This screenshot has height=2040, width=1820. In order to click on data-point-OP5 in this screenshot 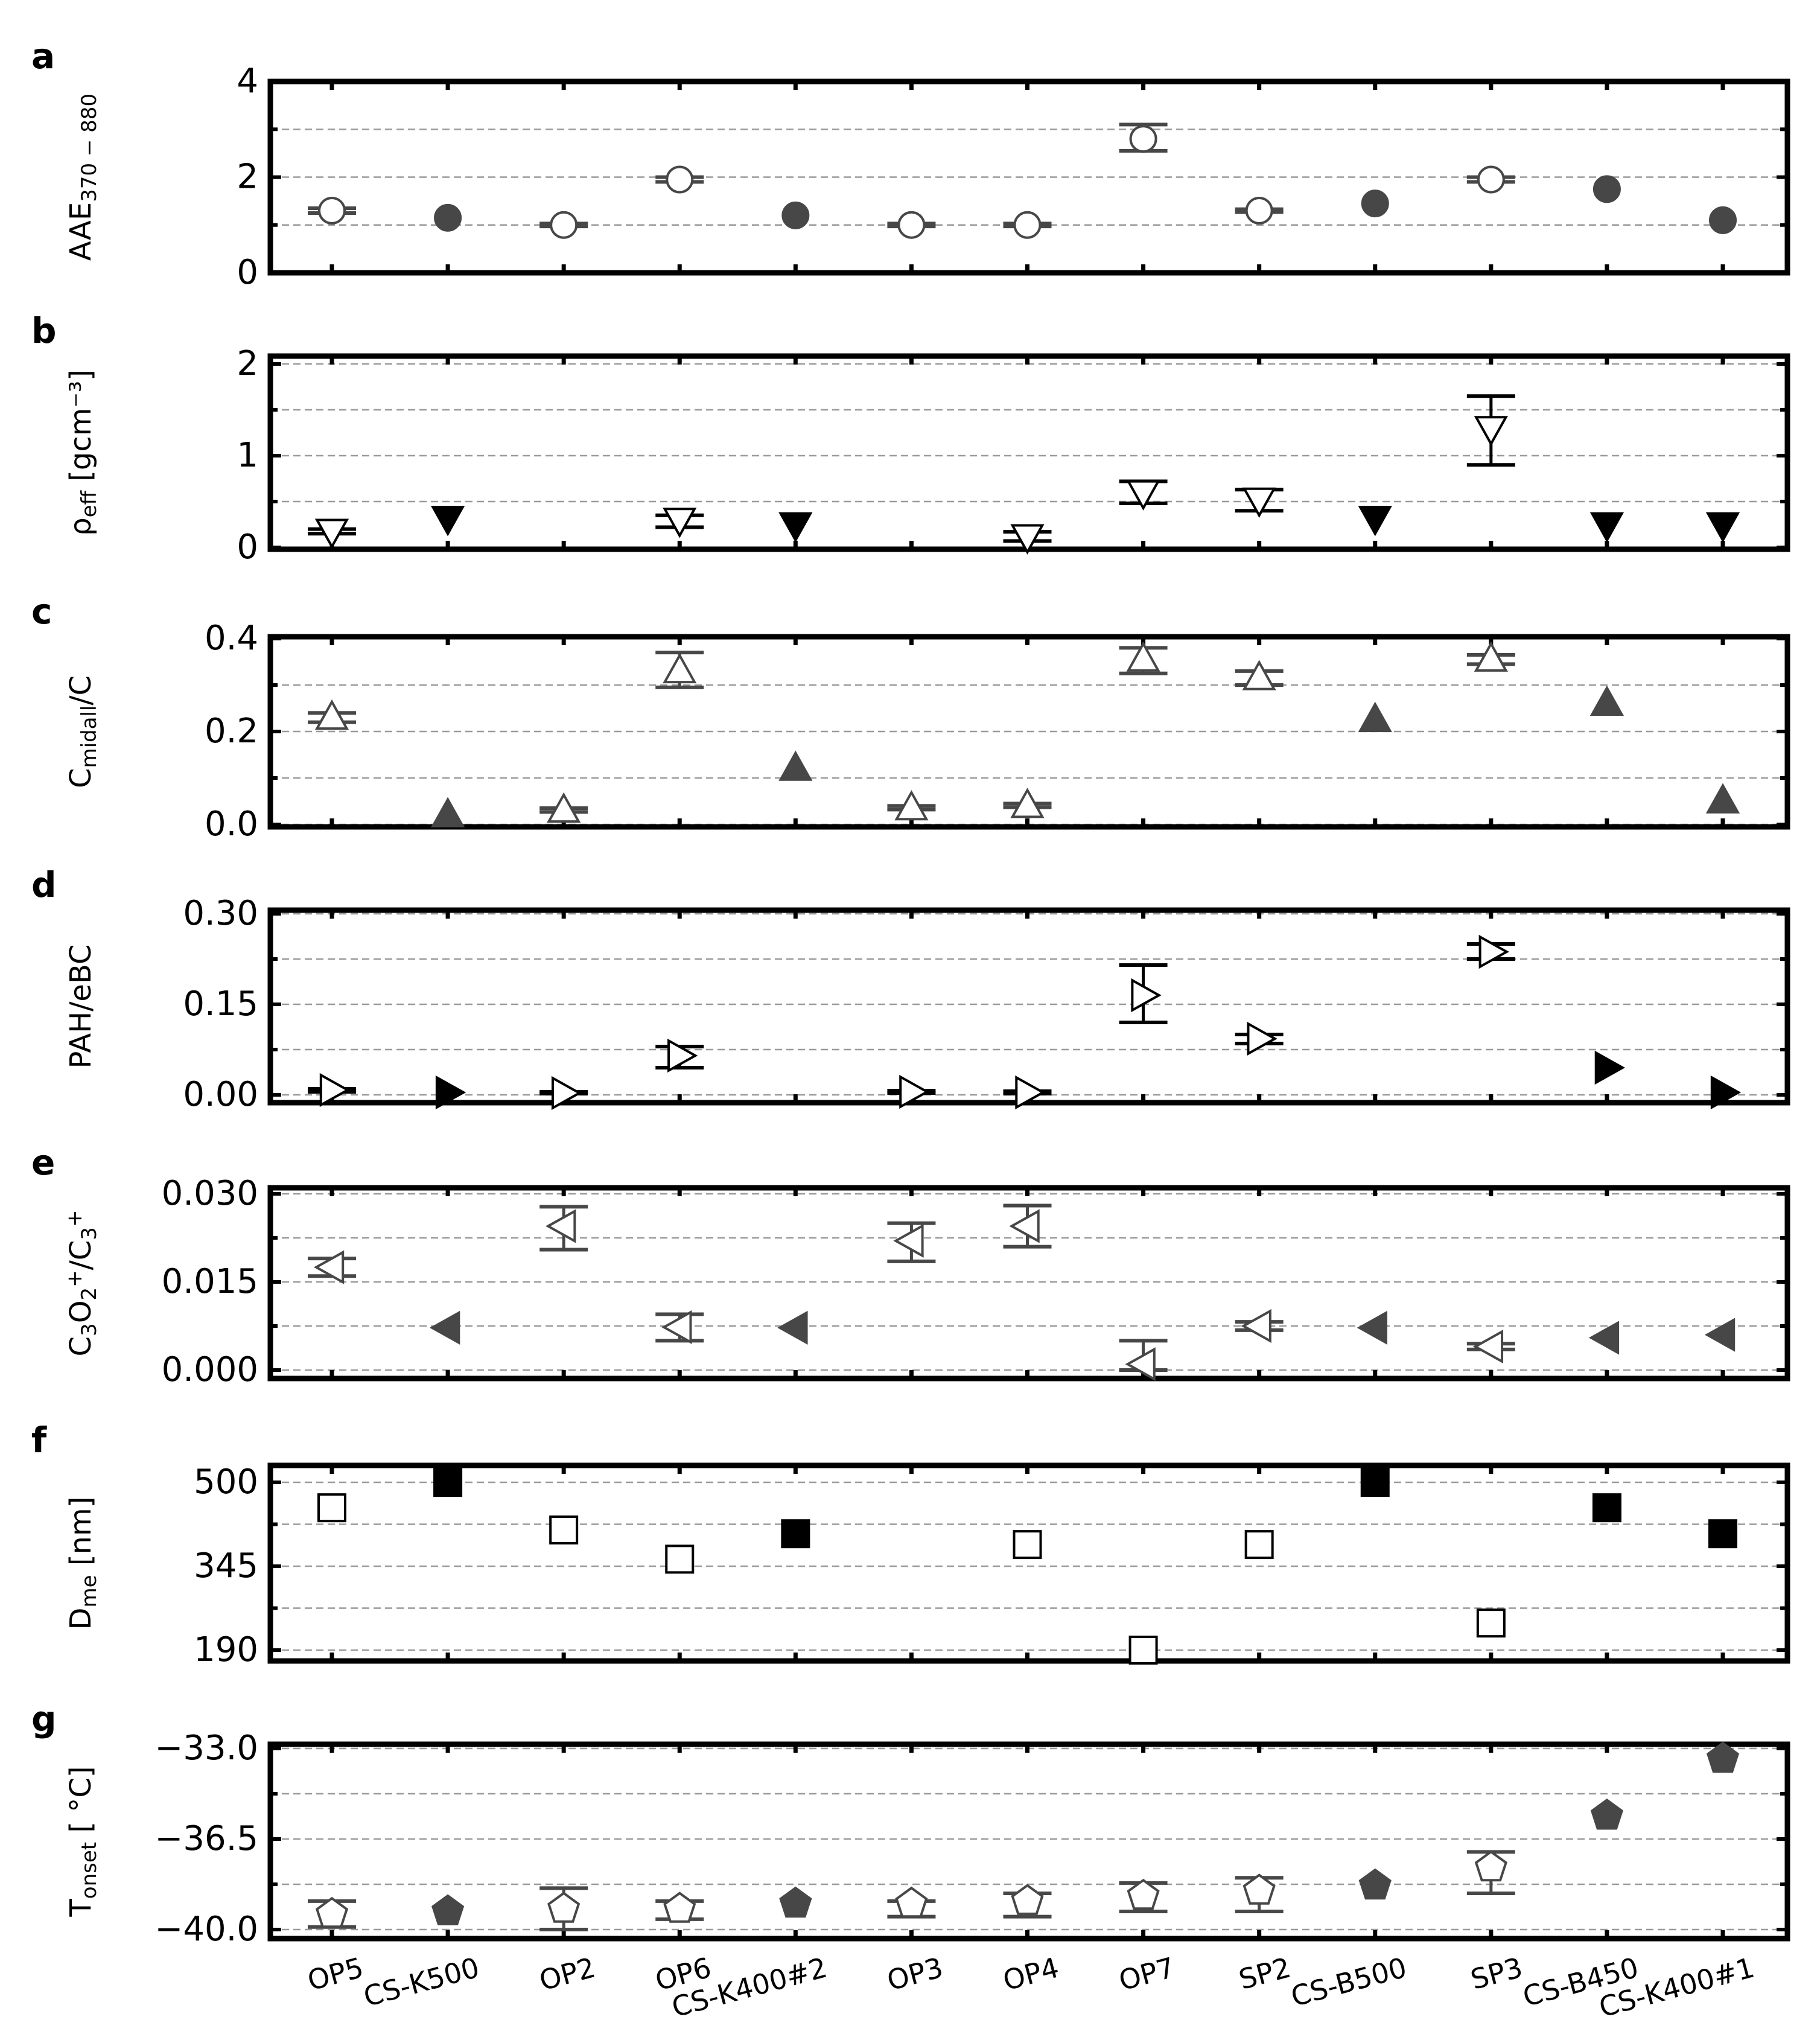, I will do `click(332, 211)`.